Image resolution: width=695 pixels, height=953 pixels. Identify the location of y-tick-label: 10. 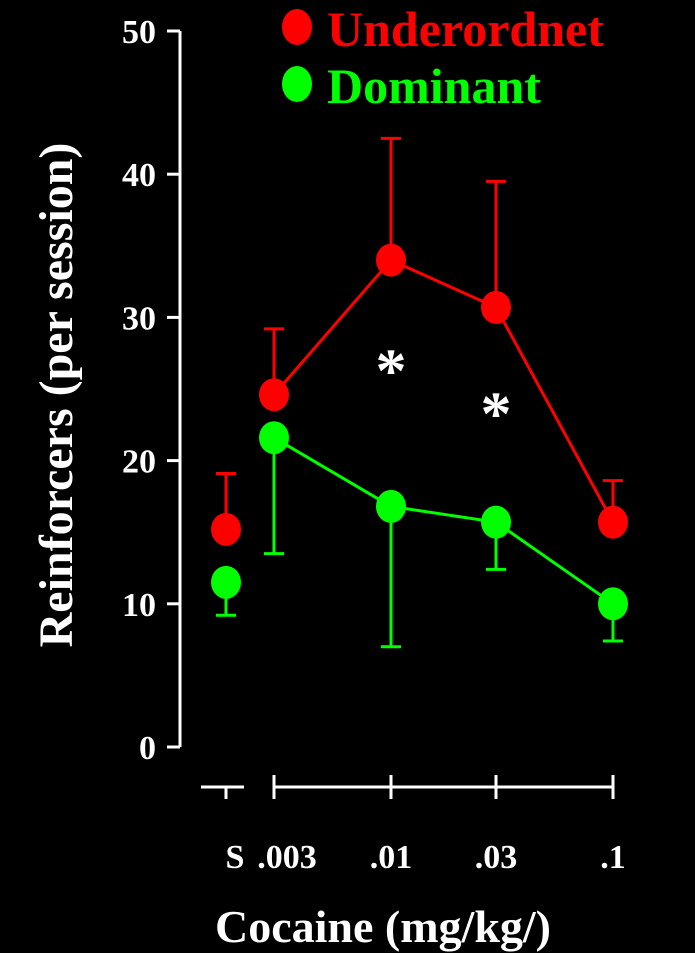
(139, 605).